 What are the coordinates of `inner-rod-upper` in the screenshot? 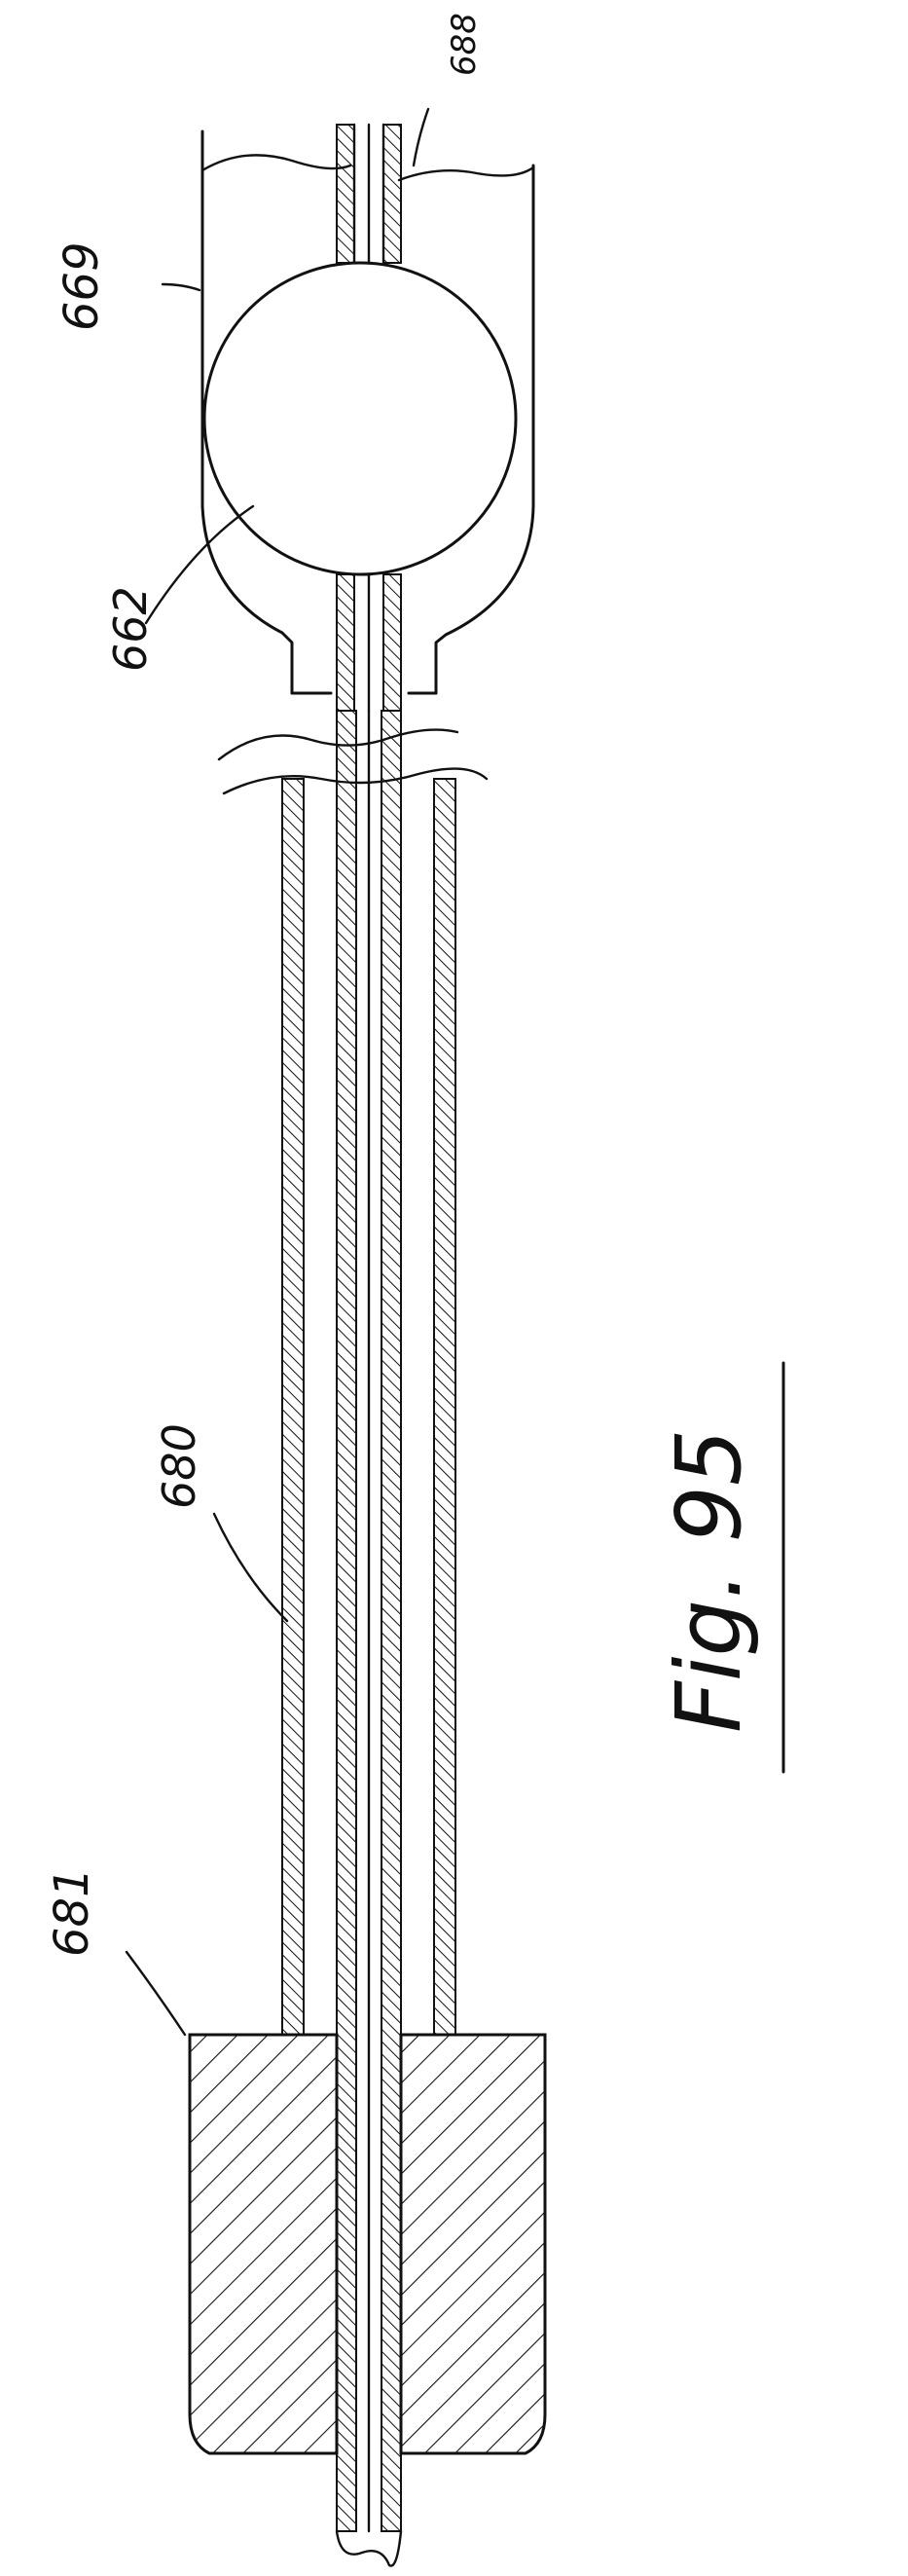 It's located at (369, 194).